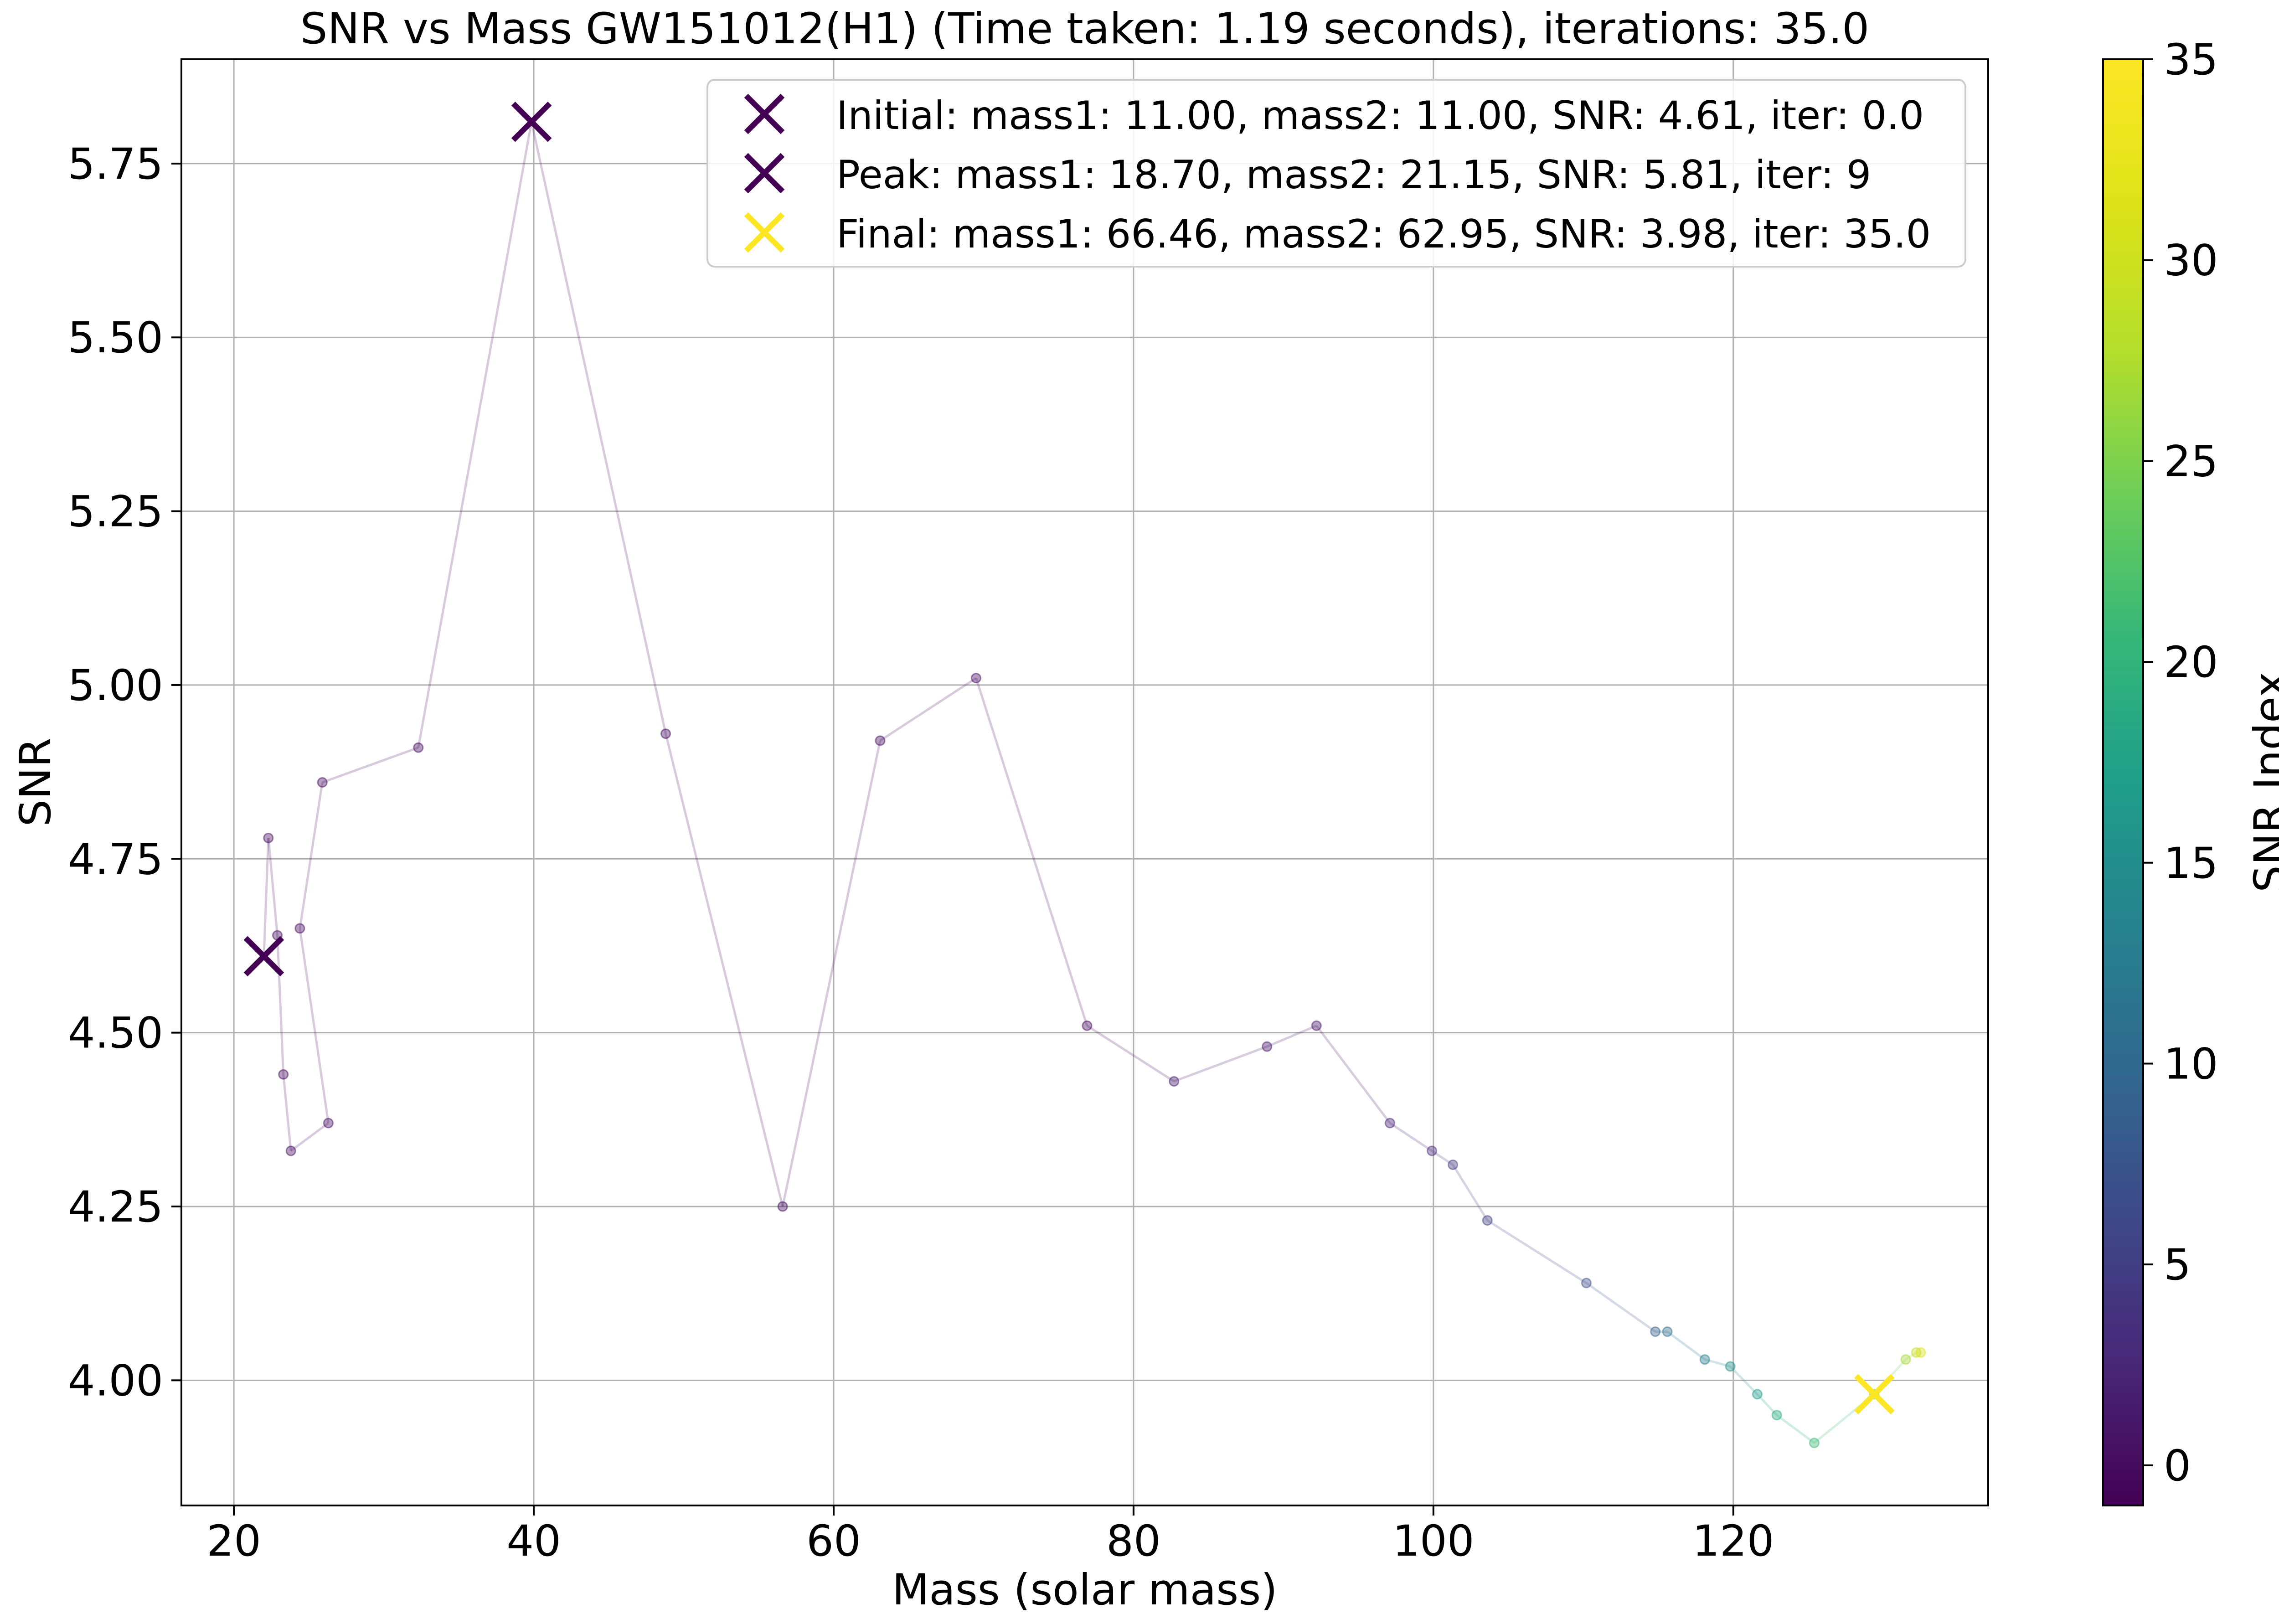  Describe the element at coordinates (2177, 1466) in the screenshot. I see `colorbar-tick-label: 0` at that location.